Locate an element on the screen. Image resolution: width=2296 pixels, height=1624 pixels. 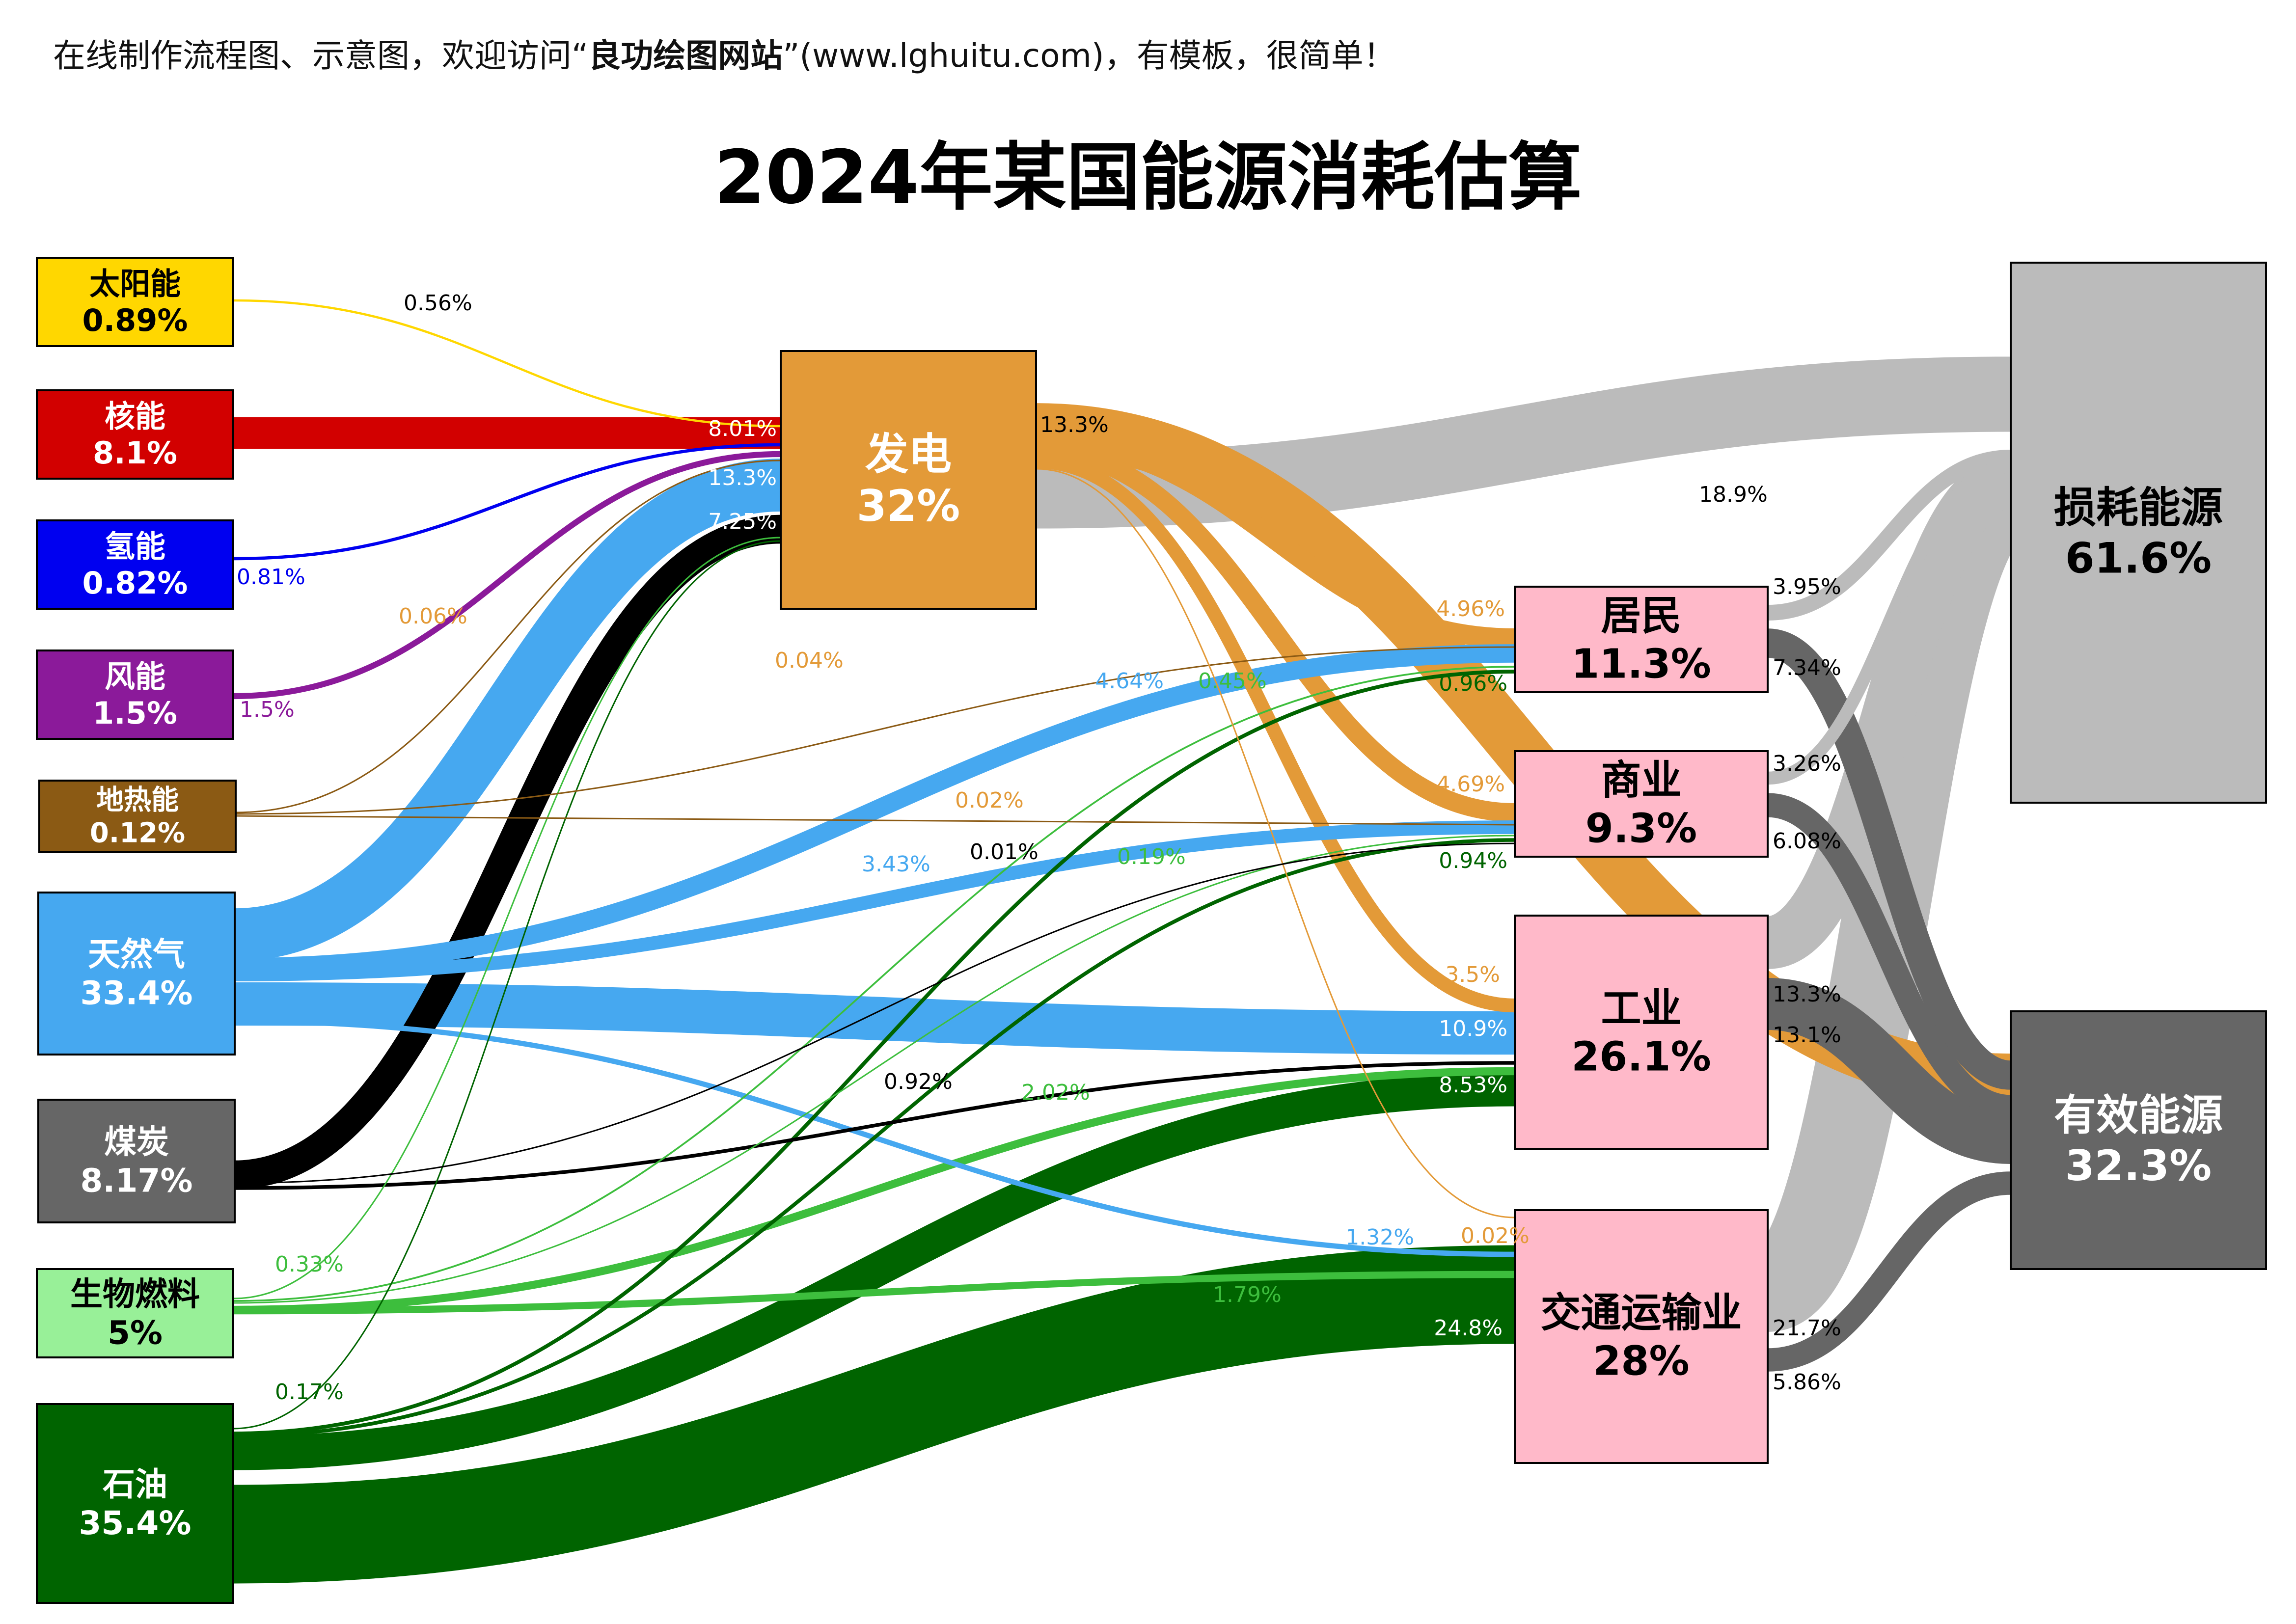
flow-wind-to-power is located at coordinates (507, 575).